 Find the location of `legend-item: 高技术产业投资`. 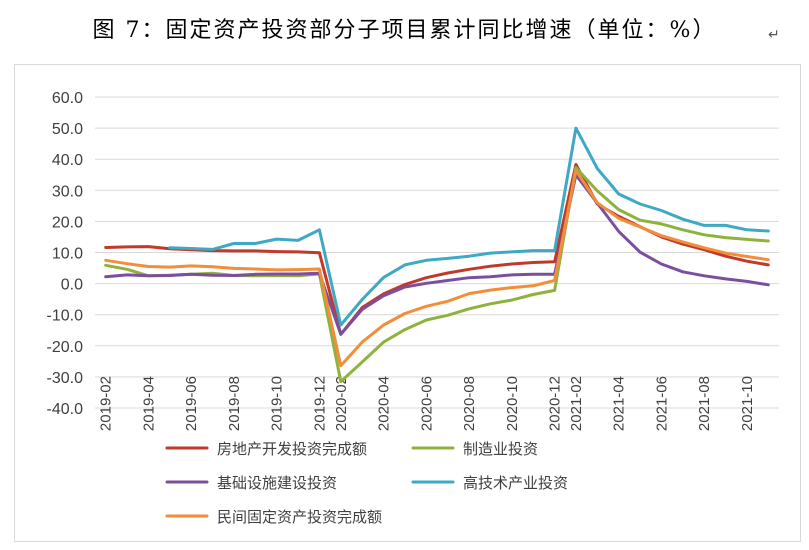

legend-item: 高技术产业投资 is located at coordinates (489, 483).